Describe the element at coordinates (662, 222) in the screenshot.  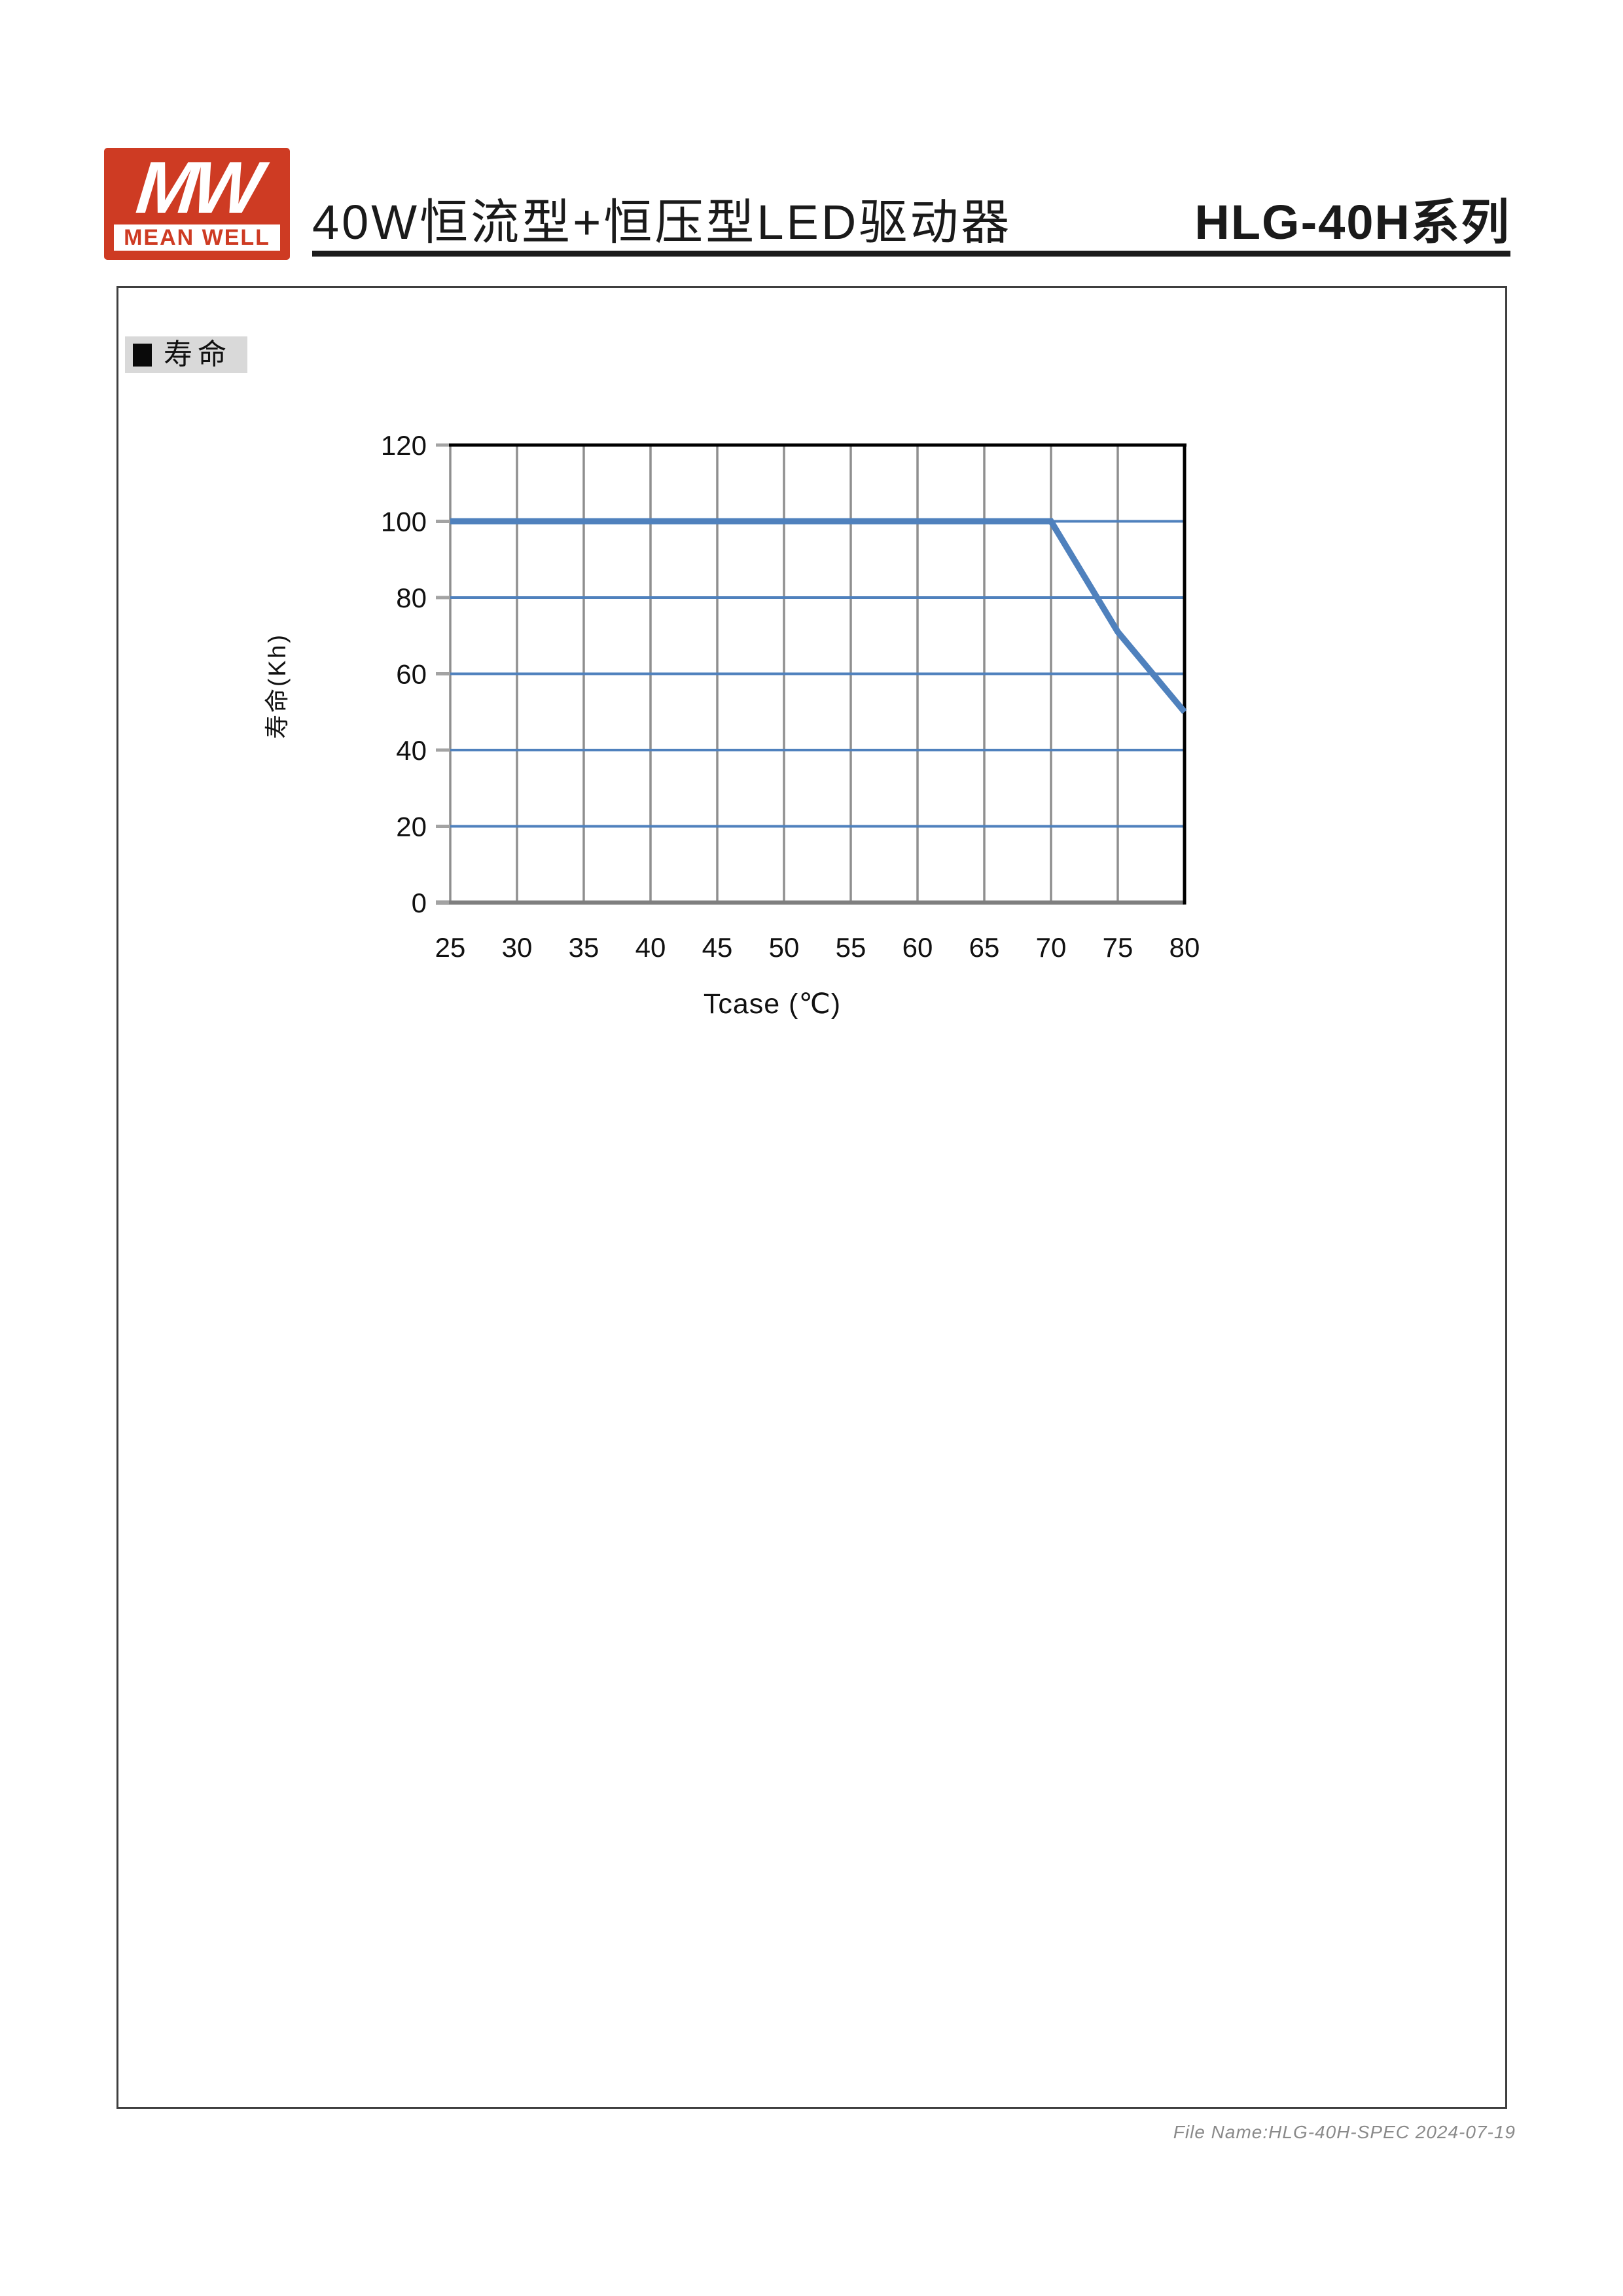
I see `page-title: 40W恒流型+恒压型LED驱动器` at that location.